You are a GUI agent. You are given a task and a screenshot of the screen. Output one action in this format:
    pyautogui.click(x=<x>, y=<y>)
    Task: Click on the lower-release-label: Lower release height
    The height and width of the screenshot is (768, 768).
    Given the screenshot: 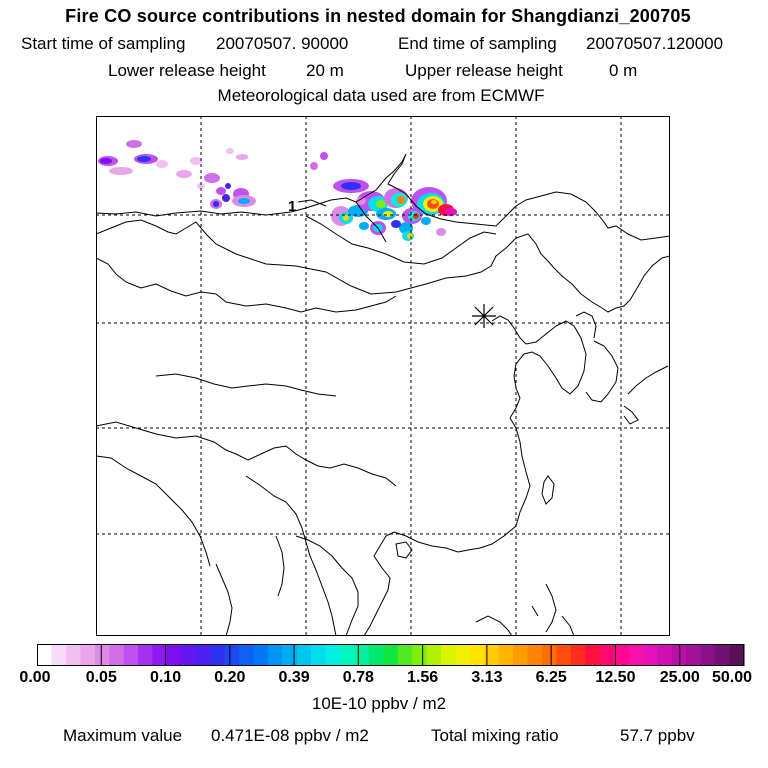 What is the action you would take?
    pyautogui.click(x=187, y=70)
    